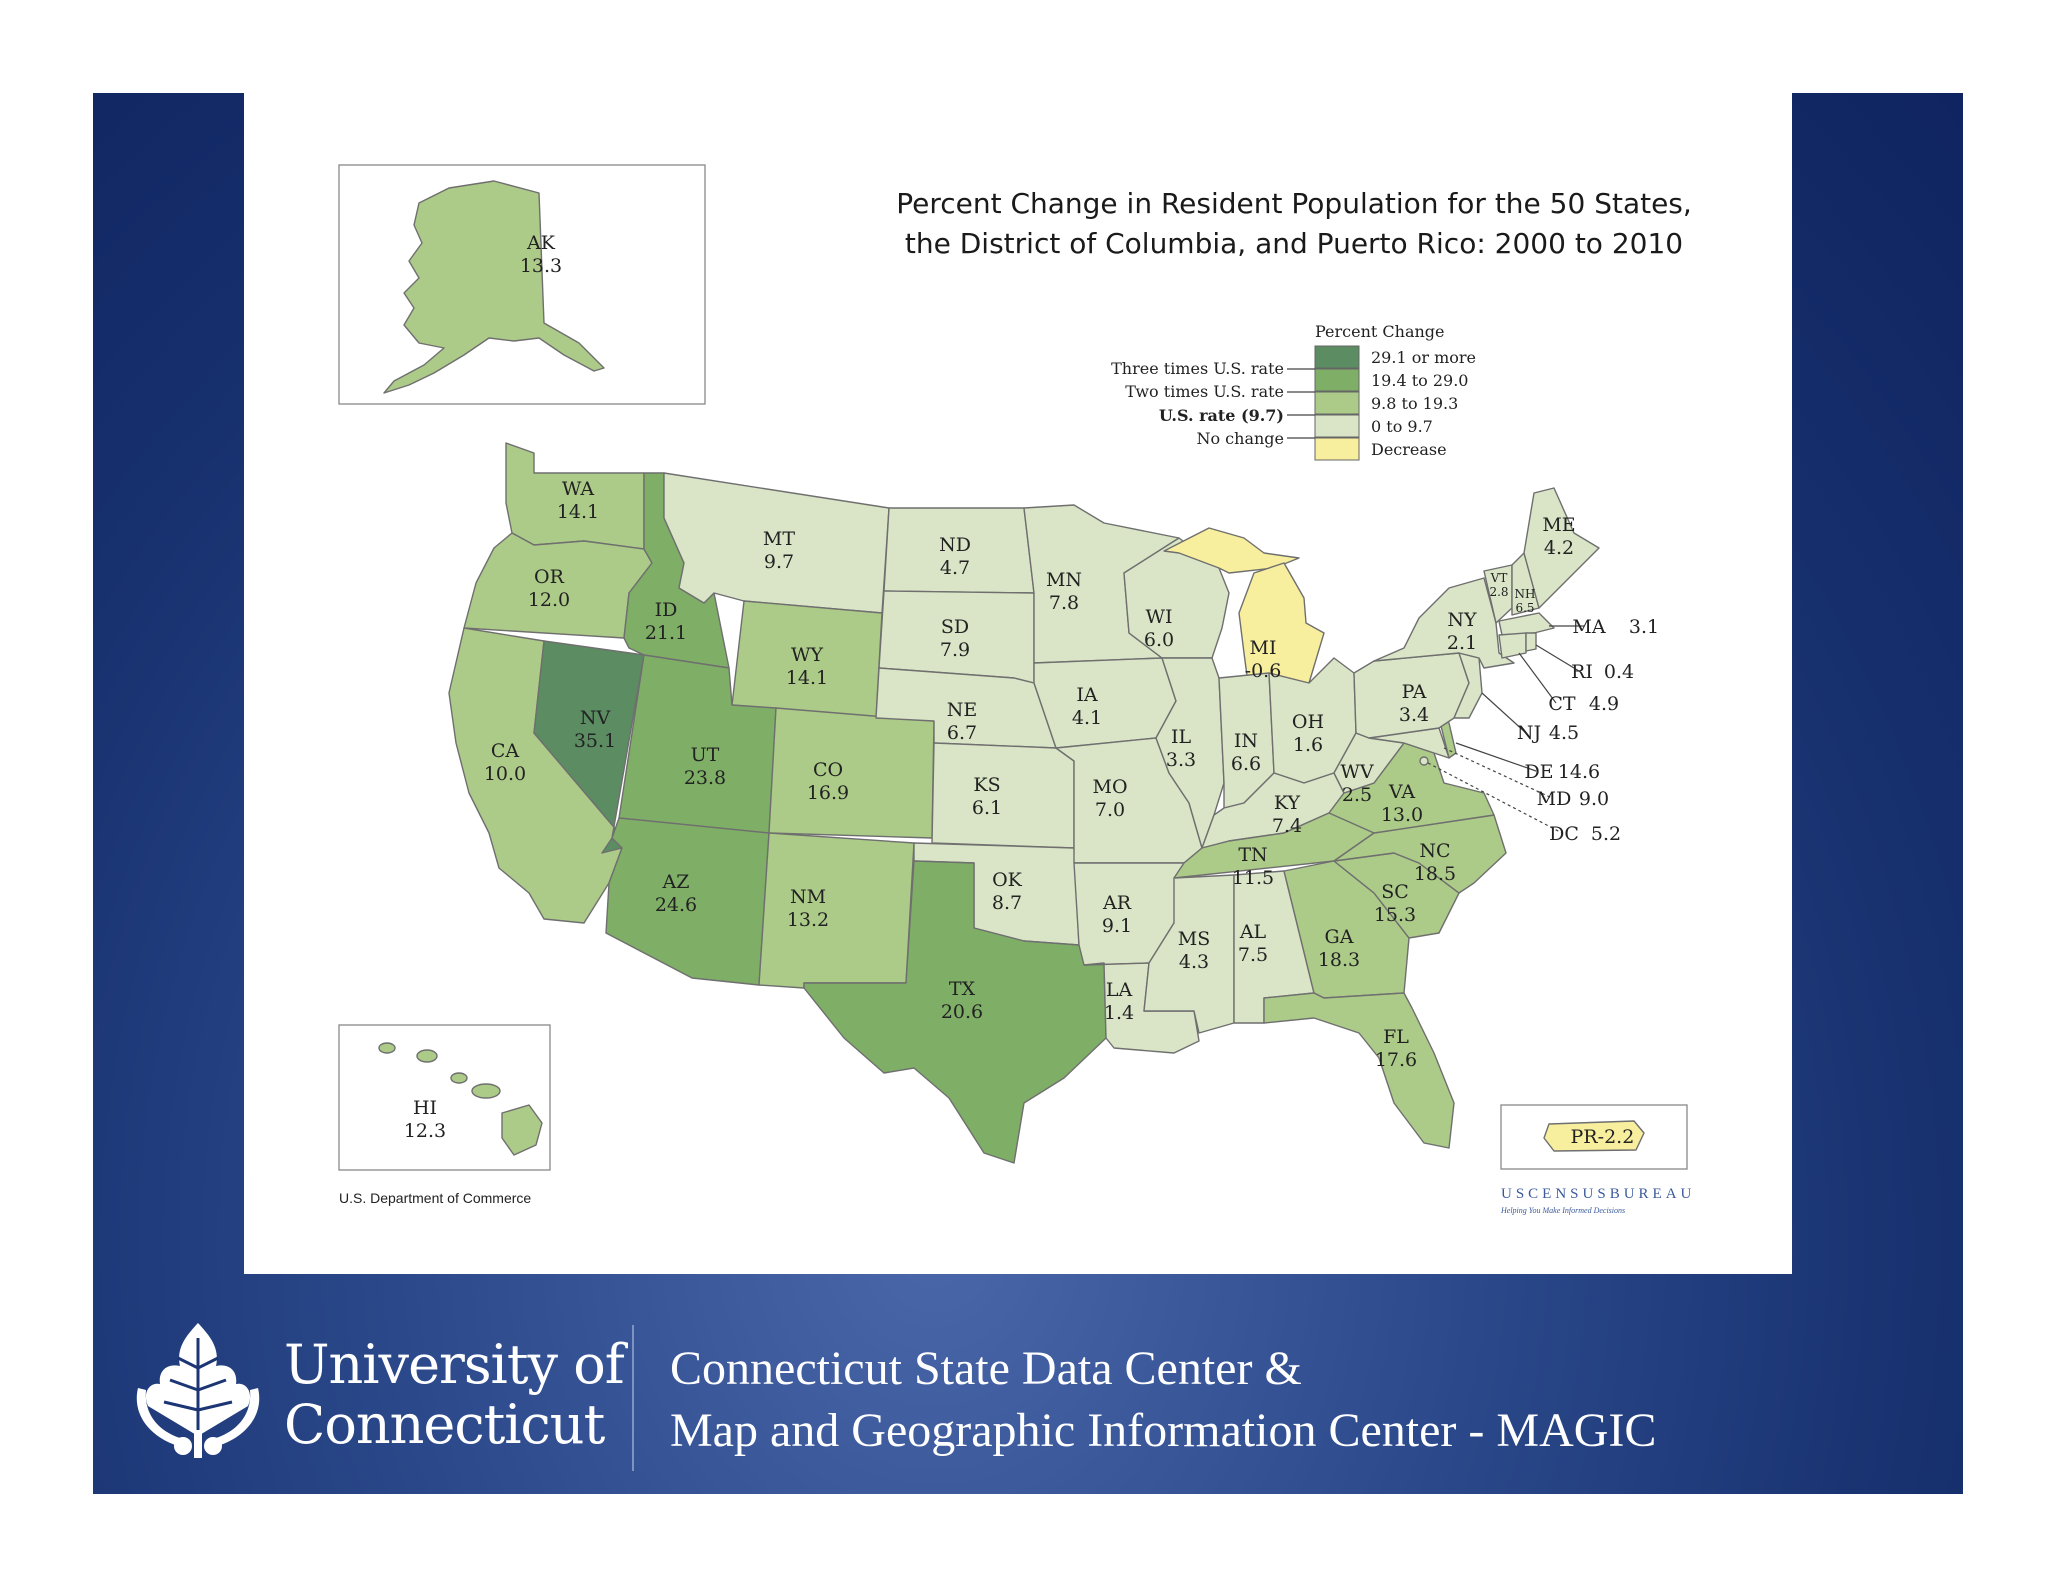  I want to click on label-nd-abbr: ND, so click(955, 545).